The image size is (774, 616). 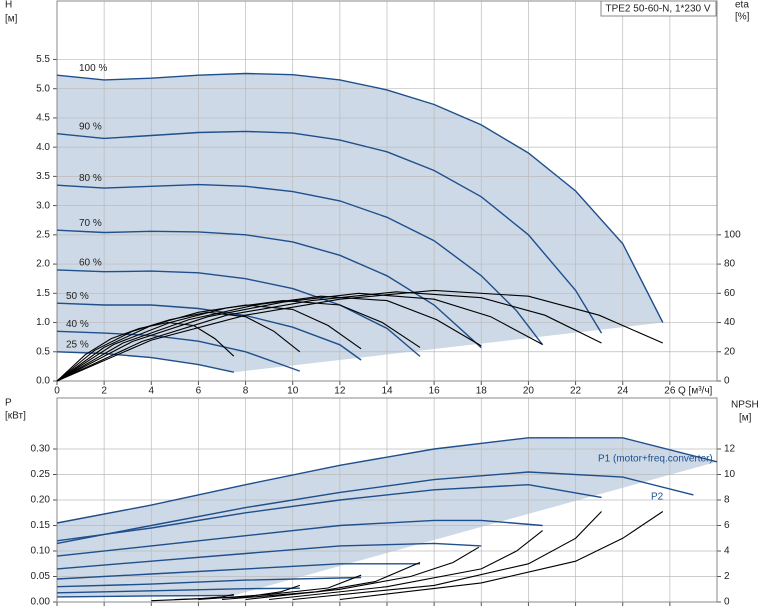 What do you see at coordinates (742, 5) in the screenshot?
I see `y2-axis-label: eta` at bounding box center [742, 5].